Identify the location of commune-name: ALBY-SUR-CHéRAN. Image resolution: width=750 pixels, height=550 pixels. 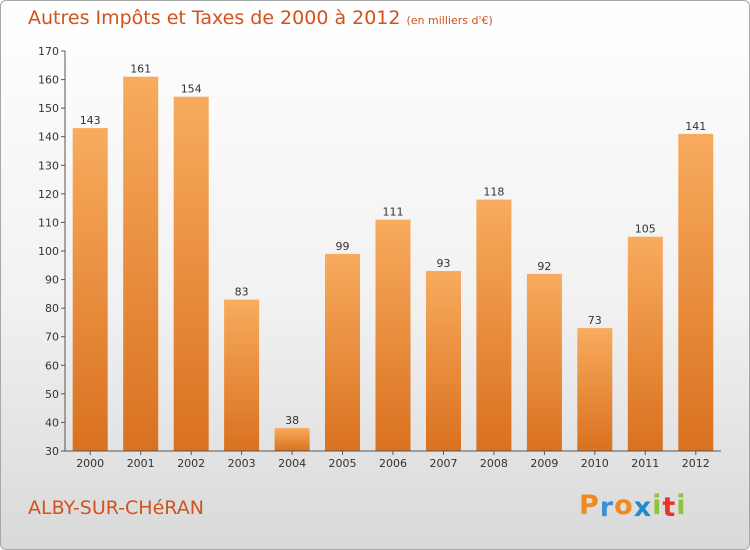
(116, 508).